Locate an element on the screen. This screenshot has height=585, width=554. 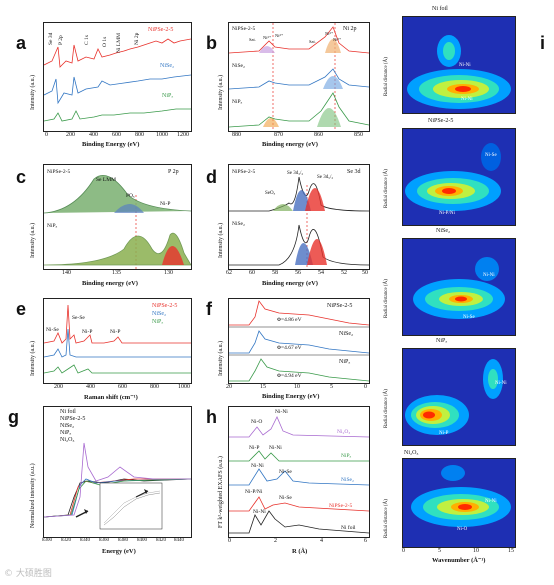
panel-i-map4-ylabel: Radial distance (Å) is located at coordinates (386, 408).